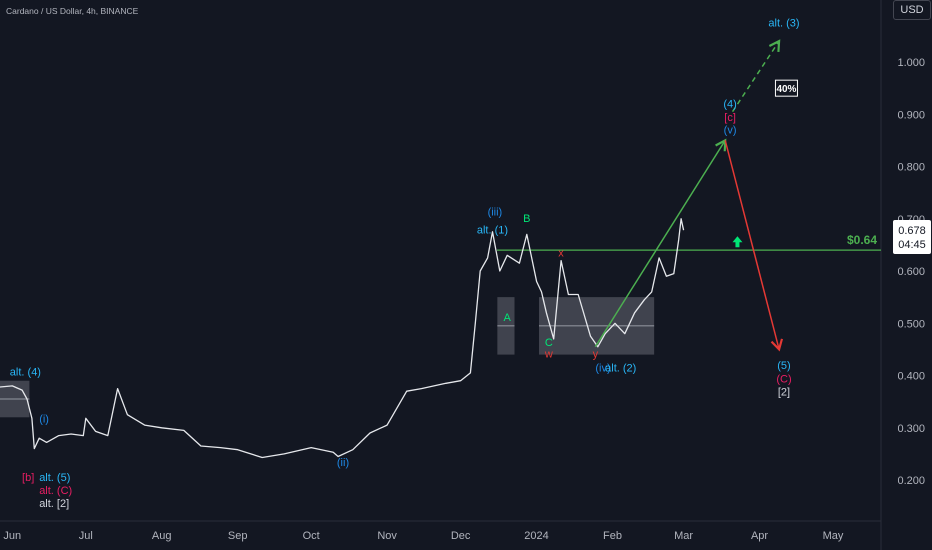  What do you see at coordinates (683, 536) in the screenshot?
I see `x-tick-9: Mar` at bounding box center [683, 536].